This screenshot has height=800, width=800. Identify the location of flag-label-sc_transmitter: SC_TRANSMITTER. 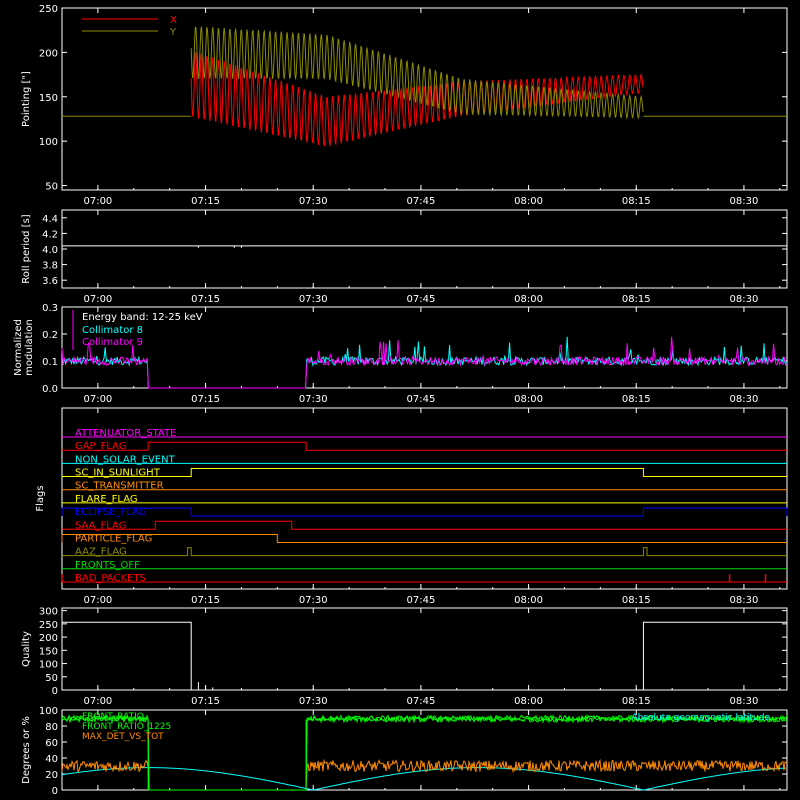
(119, 486).